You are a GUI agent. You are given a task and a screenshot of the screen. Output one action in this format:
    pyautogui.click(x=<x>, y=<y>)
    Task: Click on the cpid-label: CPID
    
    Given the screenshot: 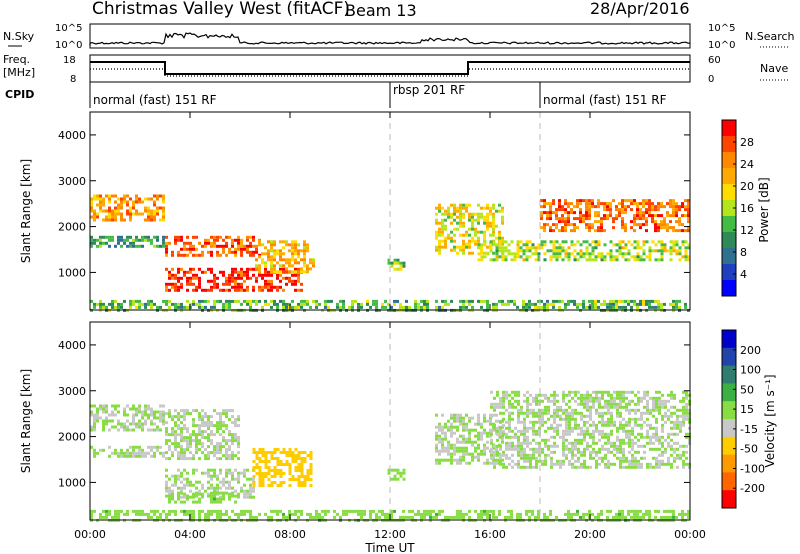 What is the action you would take?
    pyautogui.click(x=19, y=94)
    